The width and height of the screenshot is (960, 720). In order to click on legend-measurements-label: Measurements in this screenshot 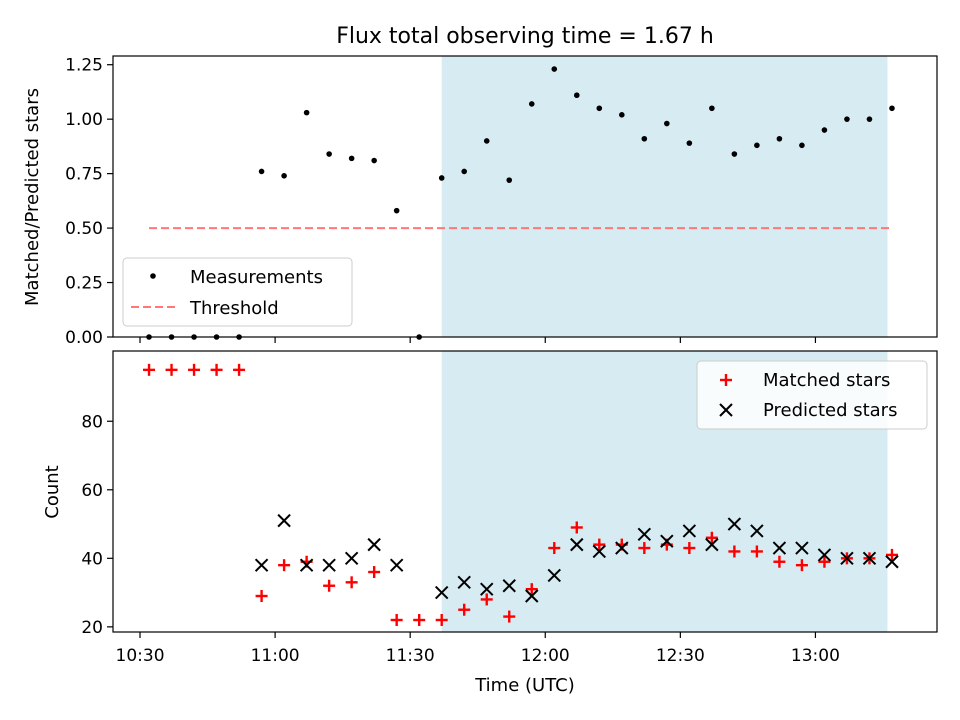, I will do `click(256, 277)`.